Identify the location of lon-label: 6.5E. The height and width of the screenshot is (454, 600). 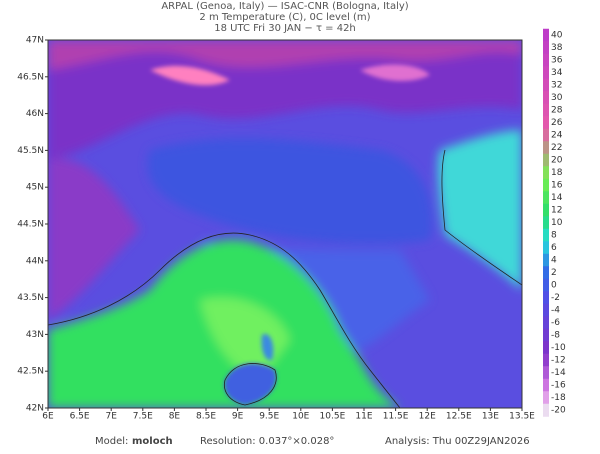
(80, 417).